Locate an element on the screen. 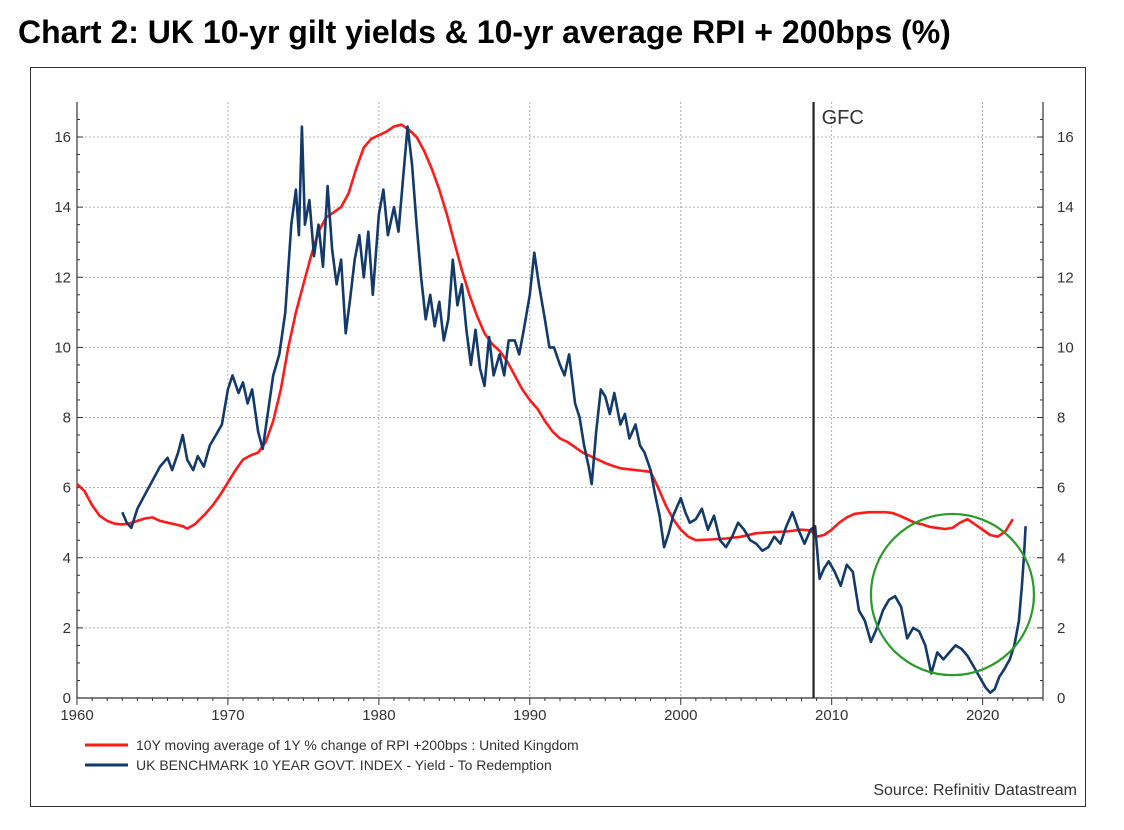 The width and height of the screenshot is (1124, 830). y-tick-label-right: 12 is located at coordinates (1065, 277).